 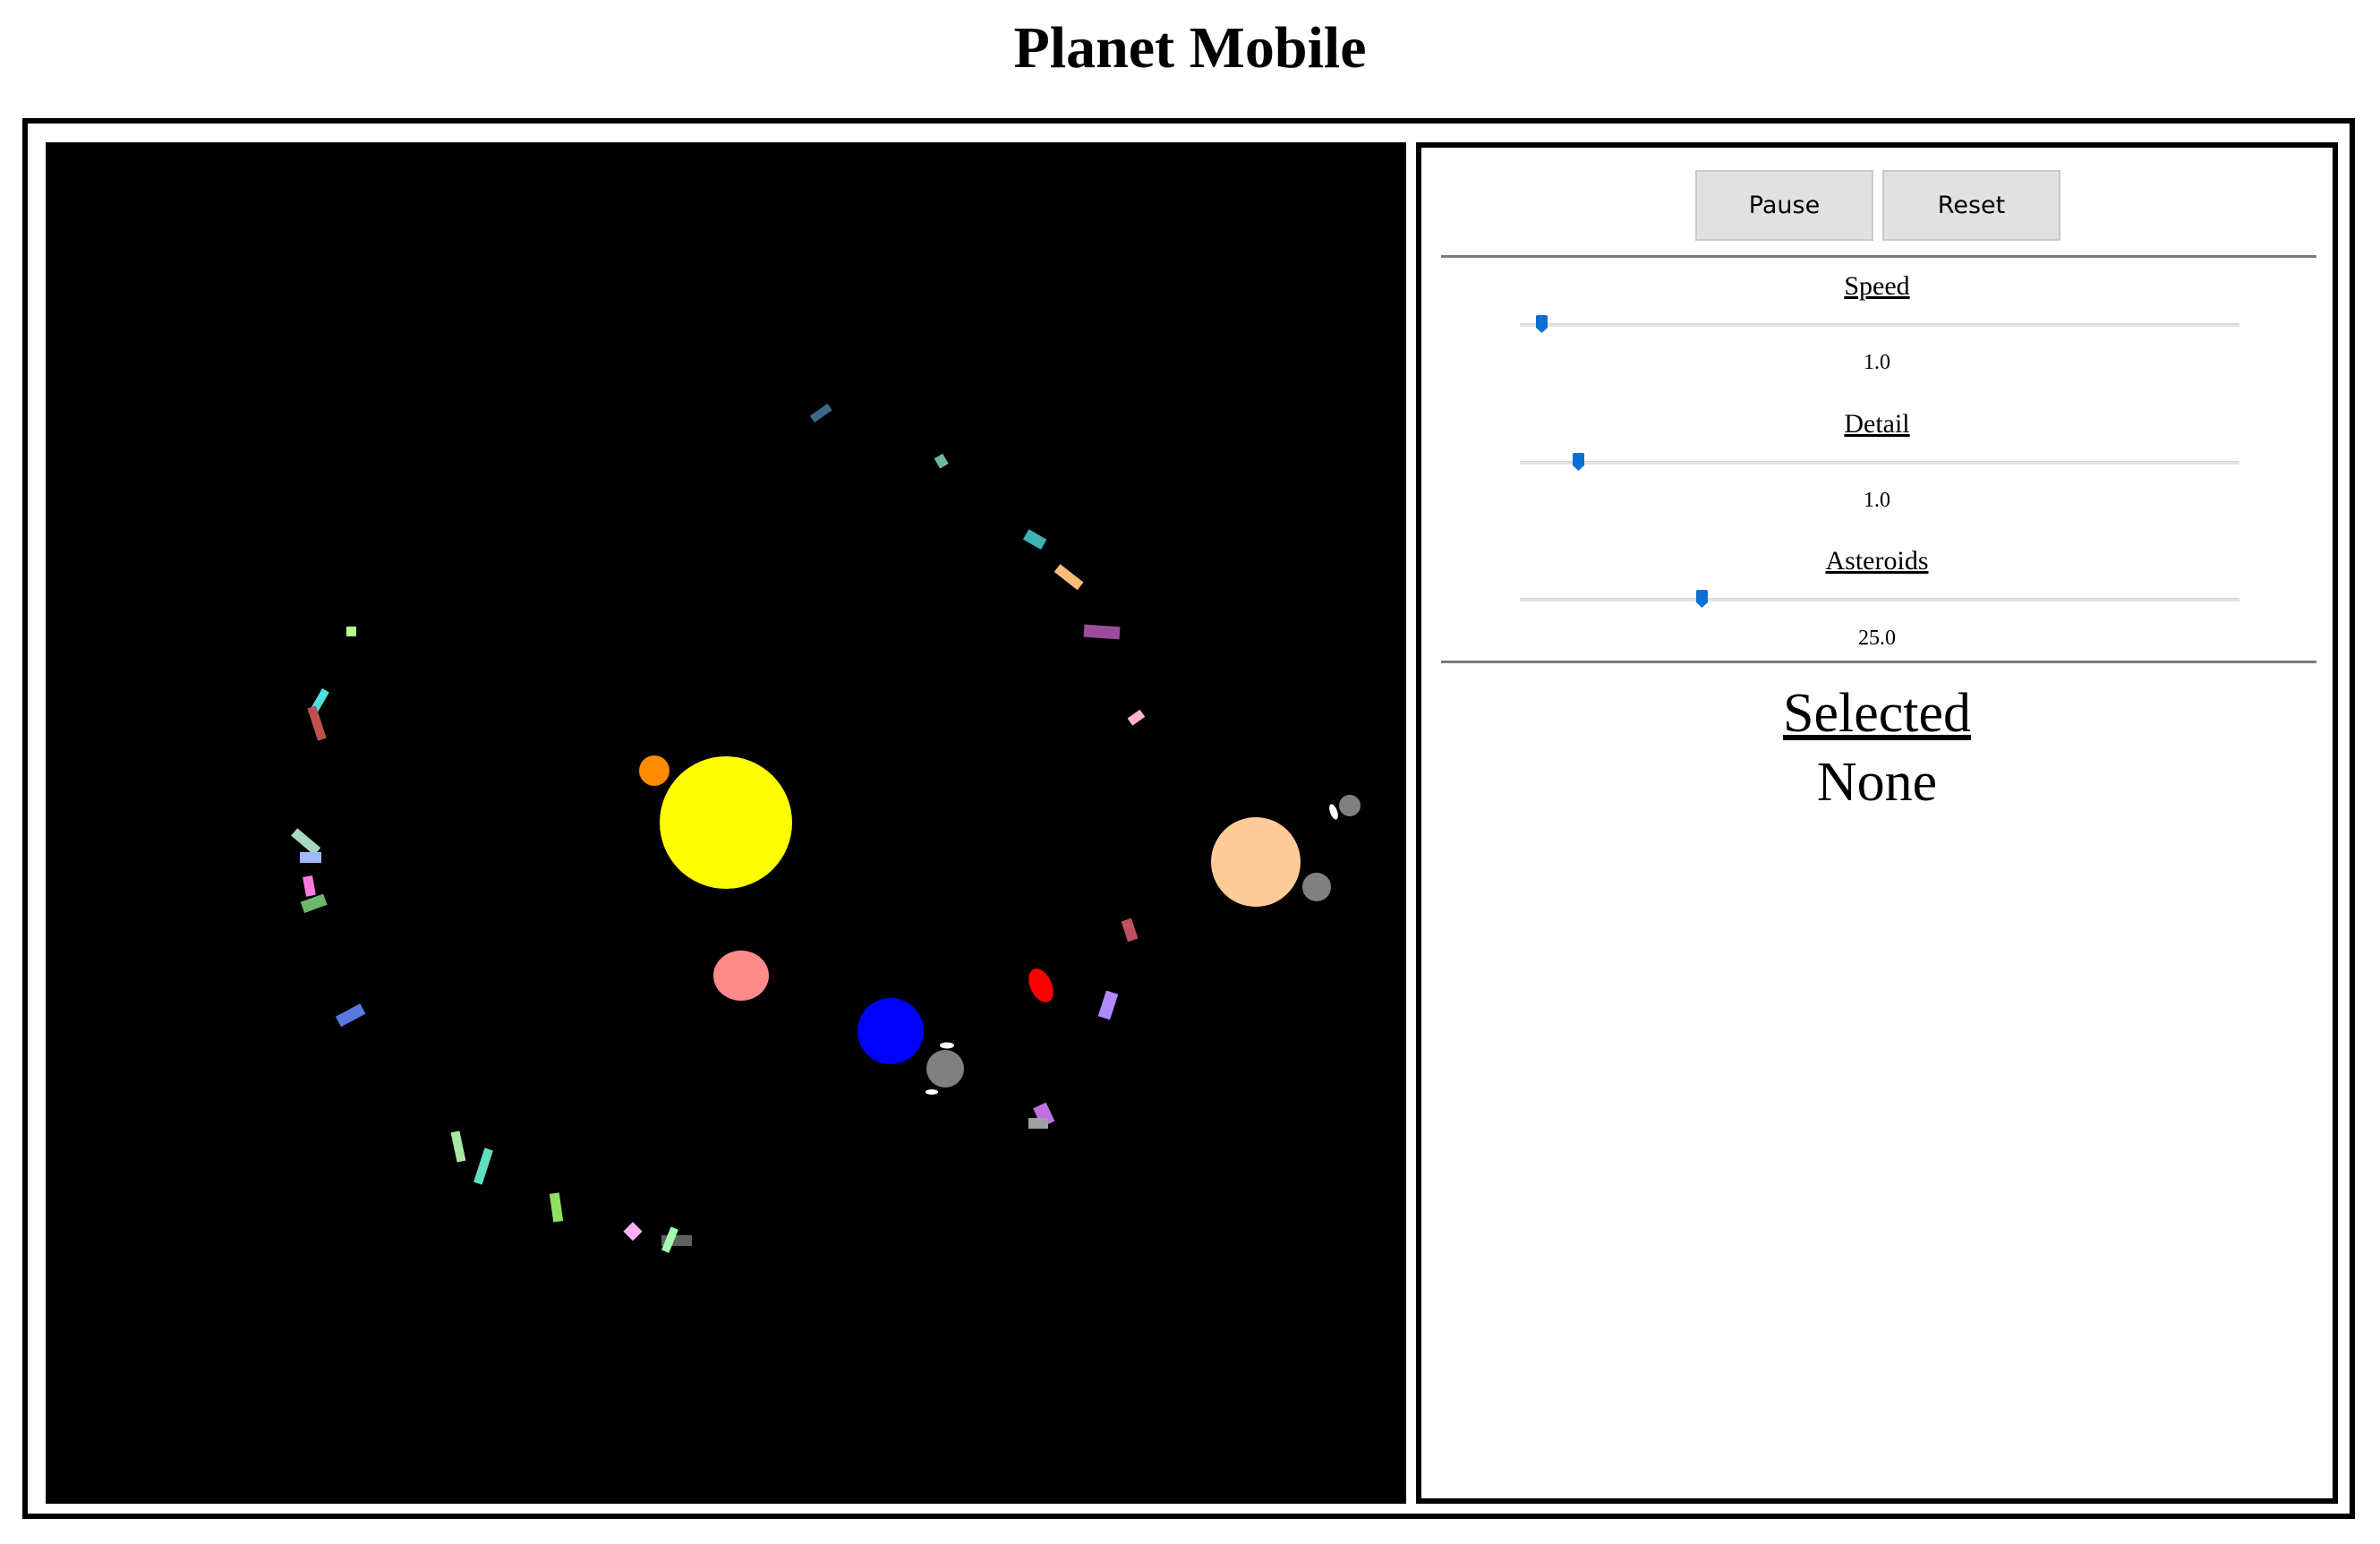 What do you see at coordinates (741, 976) in the screenshot?
I see `pink-planet` at bounding box center [741, 976].